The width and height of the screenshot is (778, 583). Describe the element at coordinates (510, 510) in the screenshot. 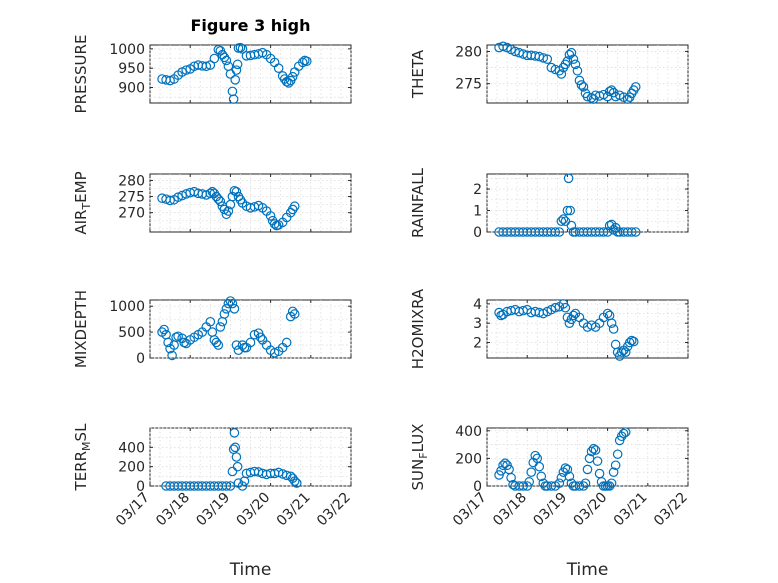

I see `x-tick-label: 03/18` at that location.